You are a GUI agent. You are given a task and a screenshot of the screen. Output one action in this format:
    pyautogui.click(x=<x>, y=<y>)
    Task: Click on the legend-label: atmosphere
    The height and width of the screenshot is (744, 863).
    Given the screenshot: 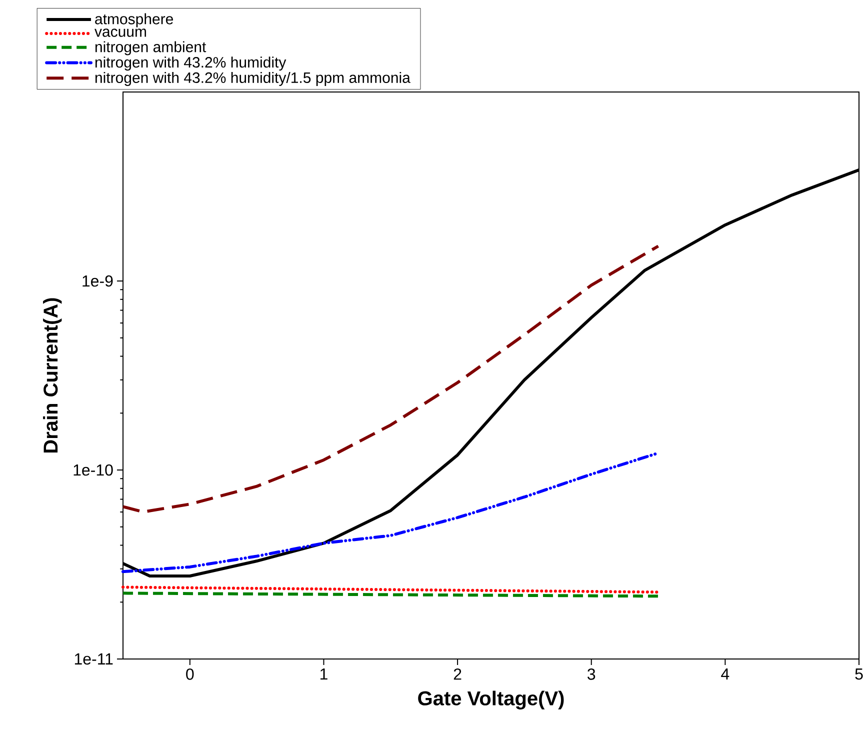 What is the action you would take?
    pyautogui.click(x=134, y=20)
    